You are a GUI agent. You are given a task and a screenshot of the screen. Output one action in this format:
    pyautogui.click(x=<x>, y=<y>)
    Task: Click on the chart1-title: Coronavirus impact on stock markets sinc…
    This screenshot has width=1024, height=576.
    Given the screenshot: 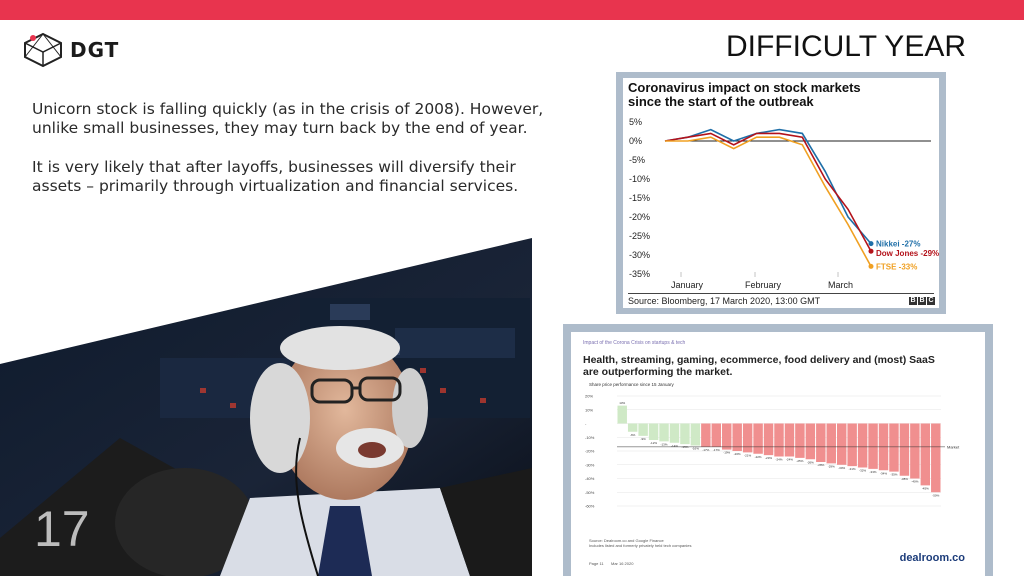 What is the action you would take?
    pyautogui.click(x=744, y=95)
    